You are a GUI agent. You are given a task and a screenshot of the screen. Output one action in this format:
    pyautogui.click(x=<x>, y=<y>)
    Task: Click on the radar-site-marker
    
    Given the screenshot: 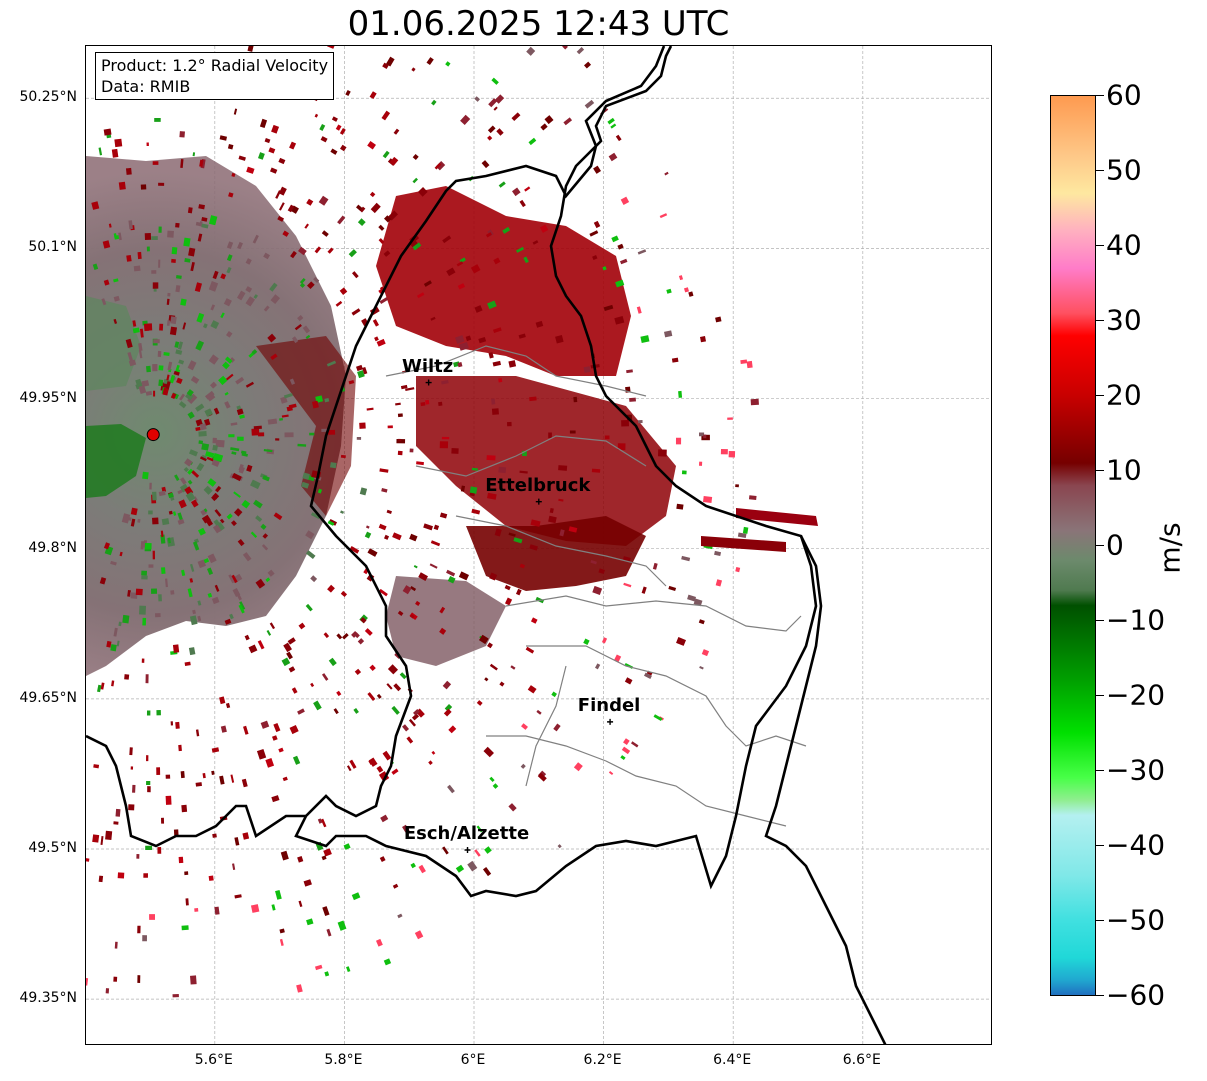 What is the action you would take?
    pyautogui.click(x=153, y=435)
    